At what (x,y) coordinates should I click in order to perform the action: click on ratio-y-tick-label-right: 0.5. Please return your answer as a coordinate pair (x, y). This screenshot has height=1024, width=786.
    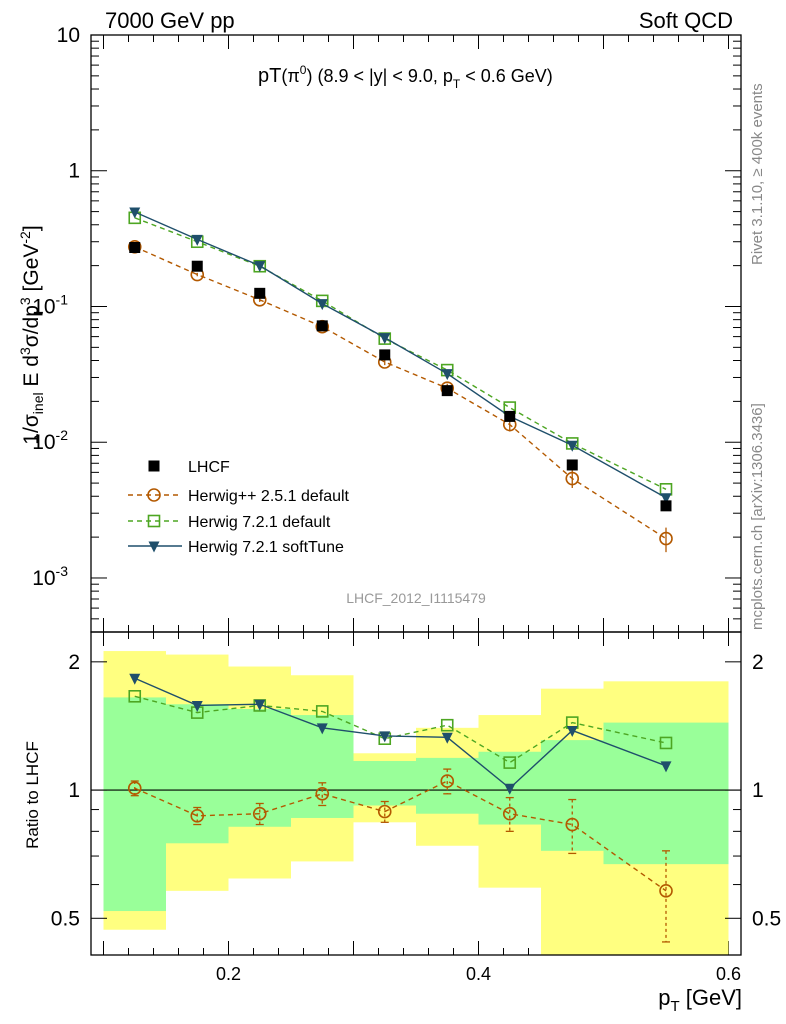
    Looking at the image, I should click on (766, 918).